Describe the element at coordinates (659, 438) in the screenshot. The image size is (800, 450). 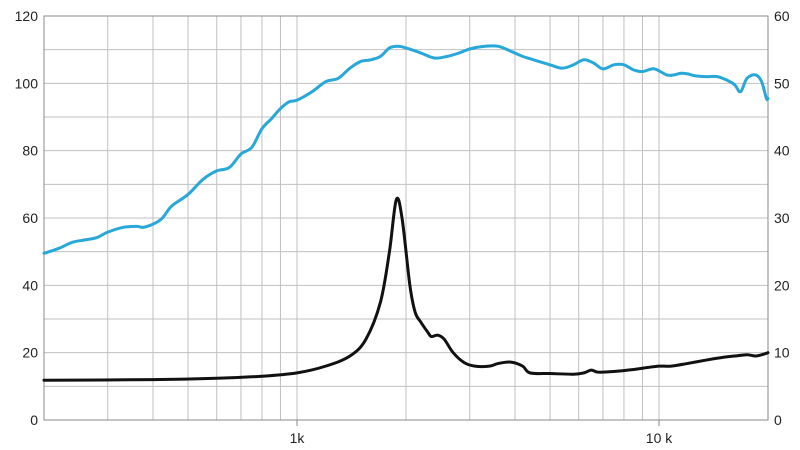
I see `x-tick-label: 10 k` at that location.